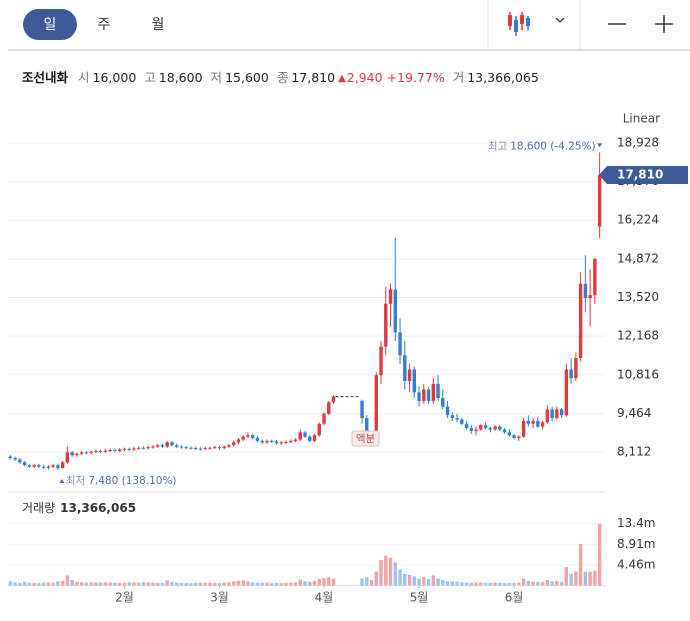 This screenshot has width=690, height=621. Describe the element at coordinates (641, 119) in the screenshot. I see `scale-mode: Linear` at that location.